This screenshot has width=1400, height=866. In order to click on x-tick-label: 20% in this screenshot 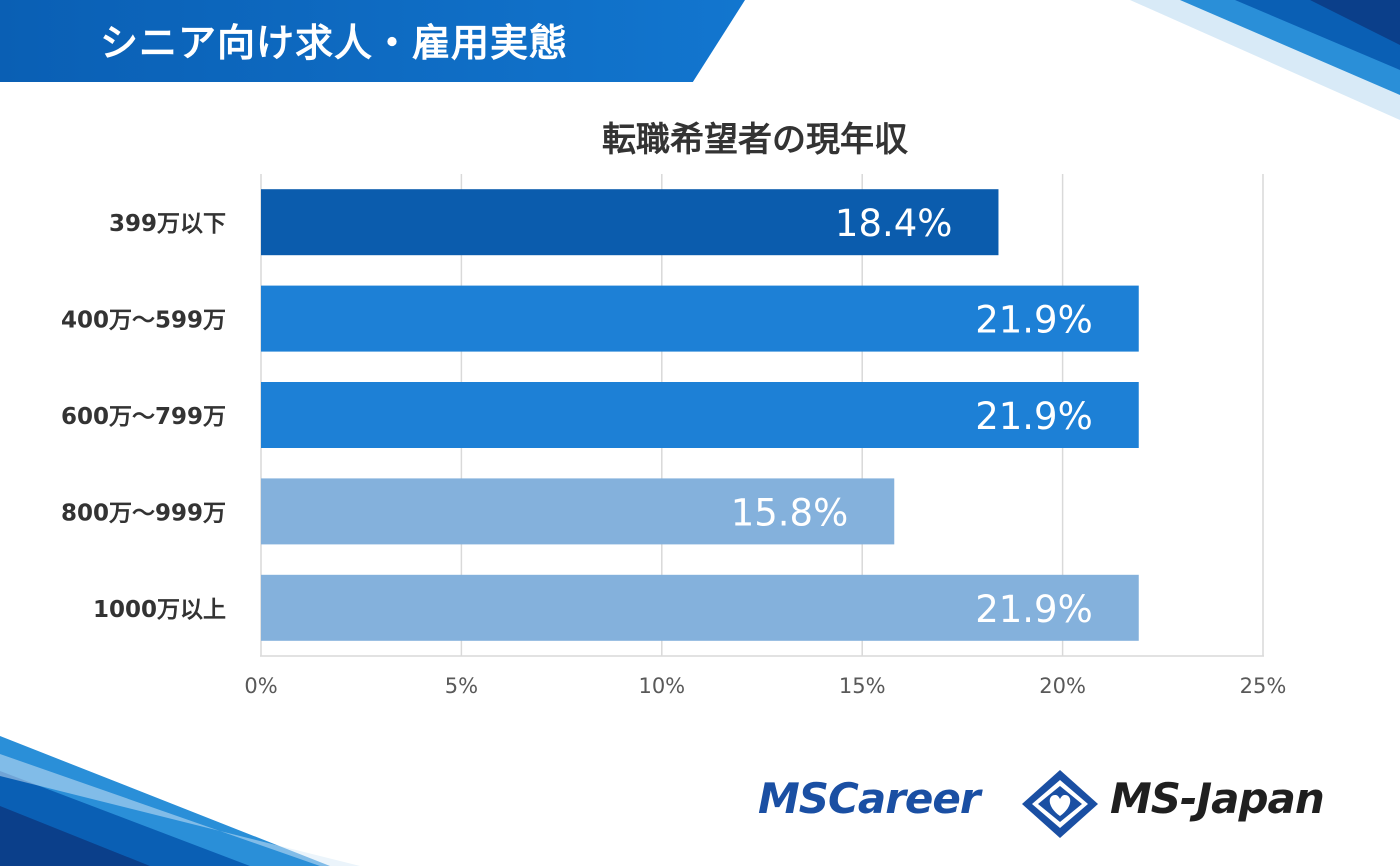, I will do `click(1062, 686)`.